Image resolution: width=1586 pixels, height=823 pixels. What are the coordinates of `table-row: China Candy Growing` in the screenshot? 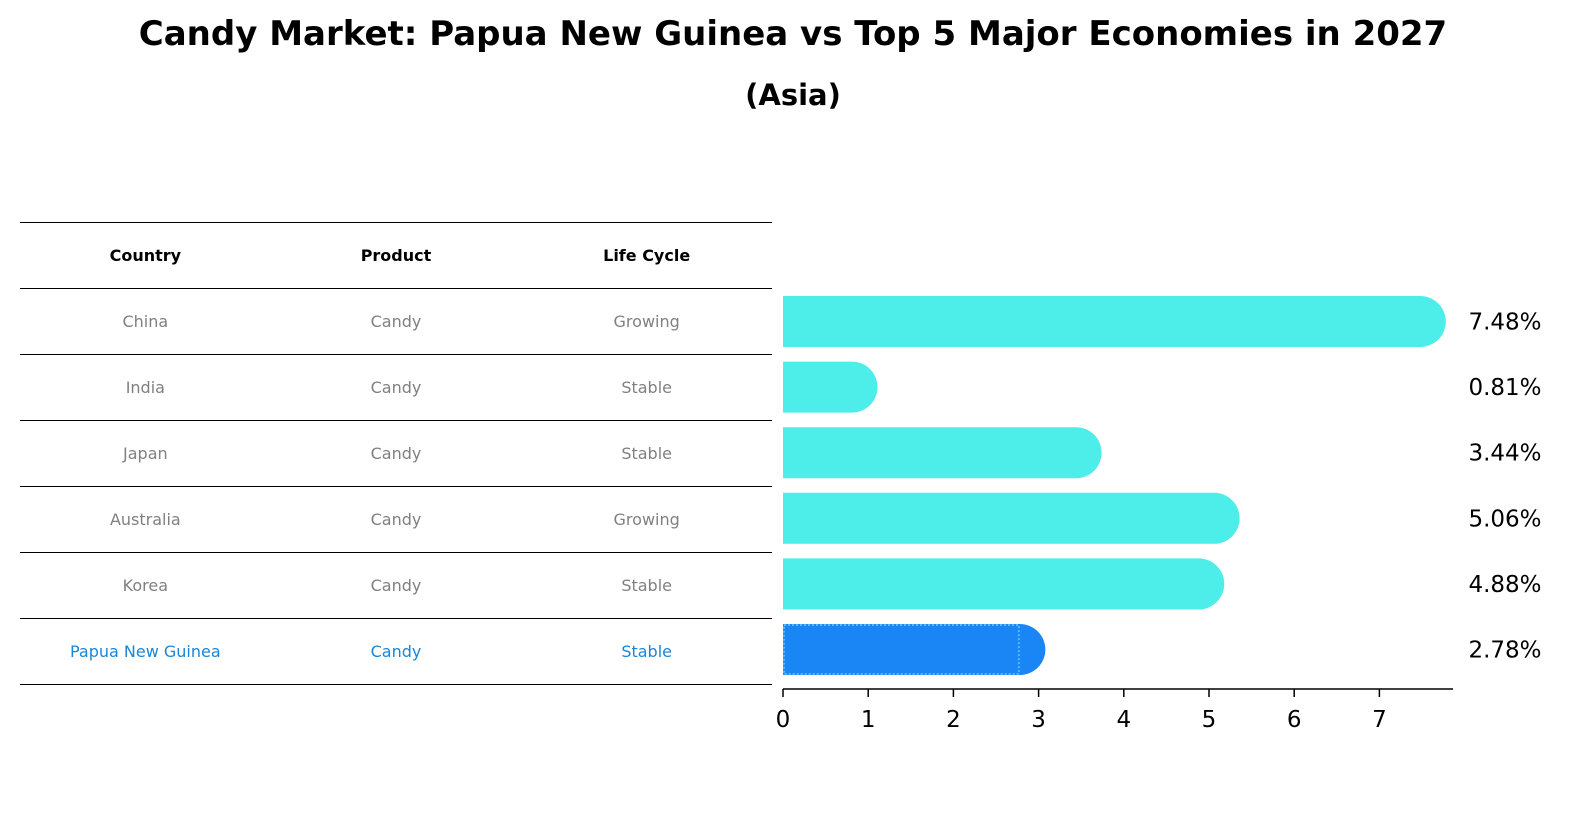 It's located at (396, 321).